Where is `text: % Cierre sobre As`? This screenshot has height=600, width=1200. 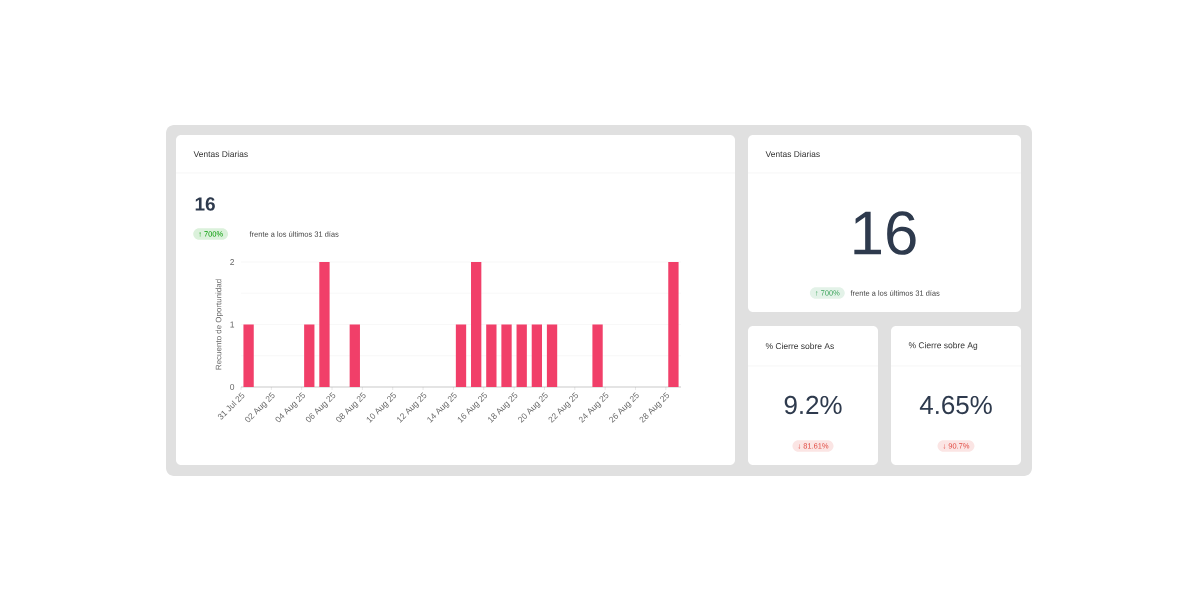
text: % Cierre sobre As is located at coordinates (799, 346).